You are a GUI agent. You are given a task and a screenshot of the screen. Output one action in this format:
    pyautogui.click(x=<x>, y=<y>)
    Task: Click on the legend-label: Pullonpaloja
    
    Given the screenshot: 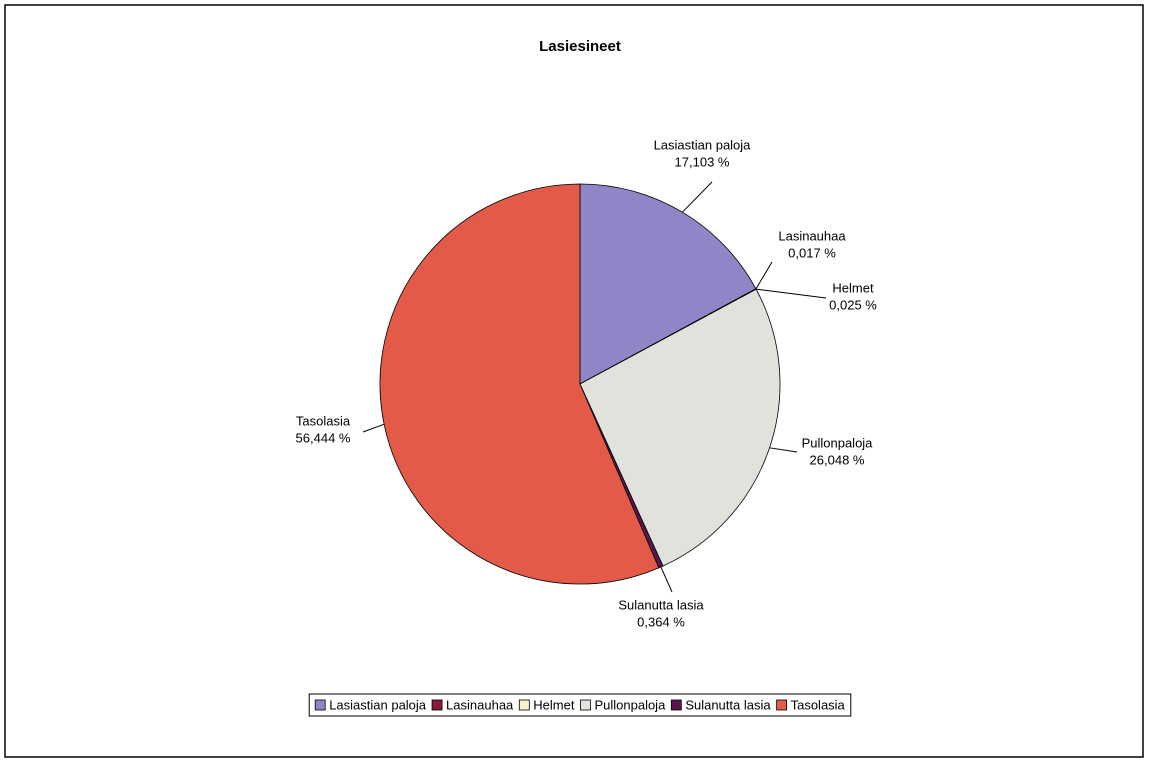 What is the action you would take?
    pyautogui.click(x=630, y=704)
    